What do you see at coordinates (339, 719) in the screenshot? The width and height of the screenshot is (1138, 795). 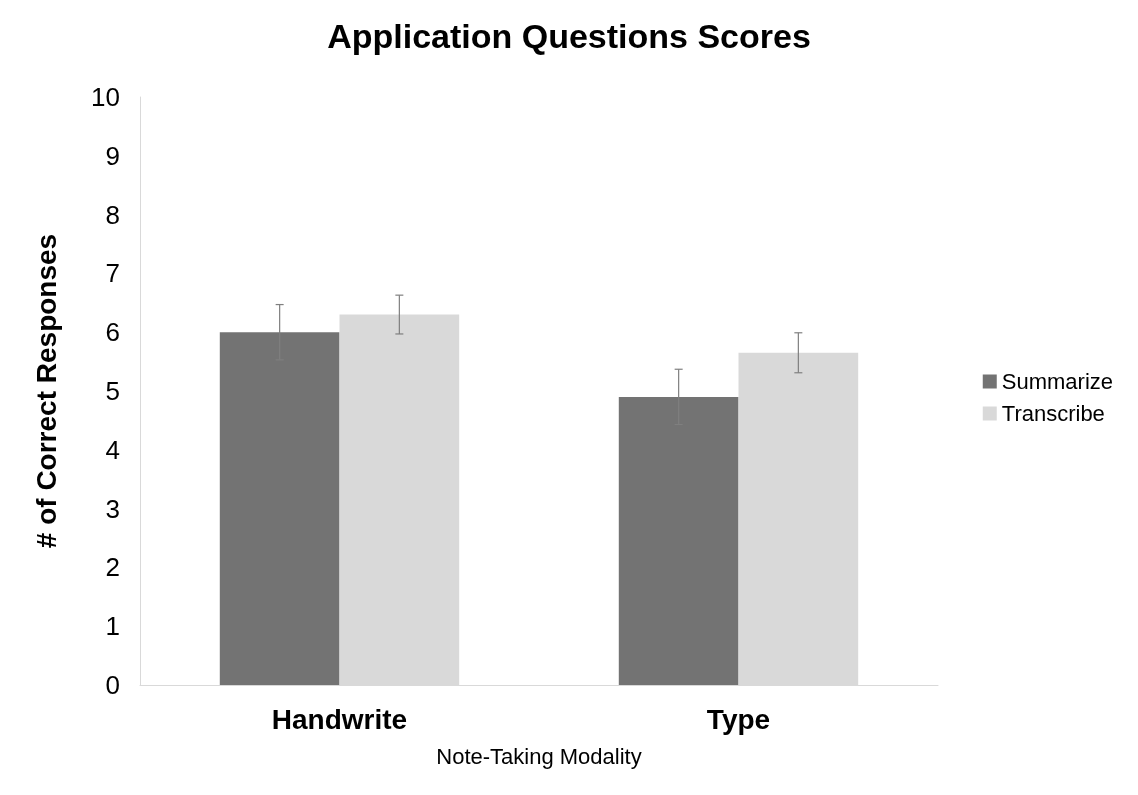 I see `x-tick-label: Handwrite` at bounding box center [339, 719].